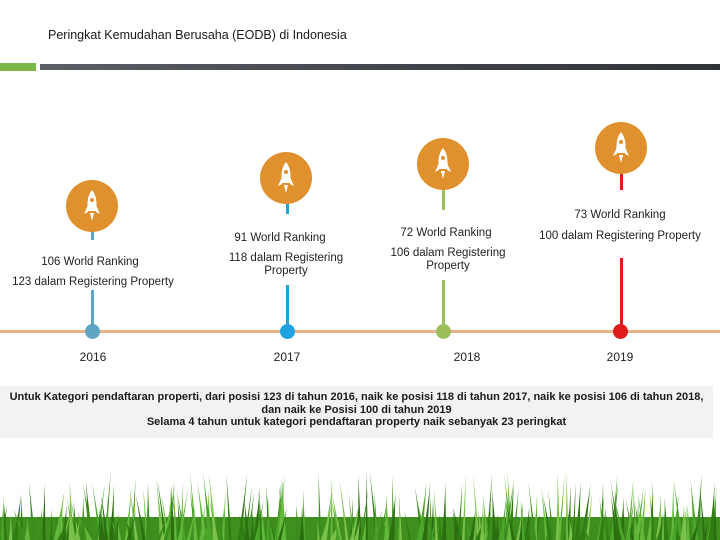  Describe the element at coordinates (287, 331) in the screenshot. I see `node-2017` at that location.